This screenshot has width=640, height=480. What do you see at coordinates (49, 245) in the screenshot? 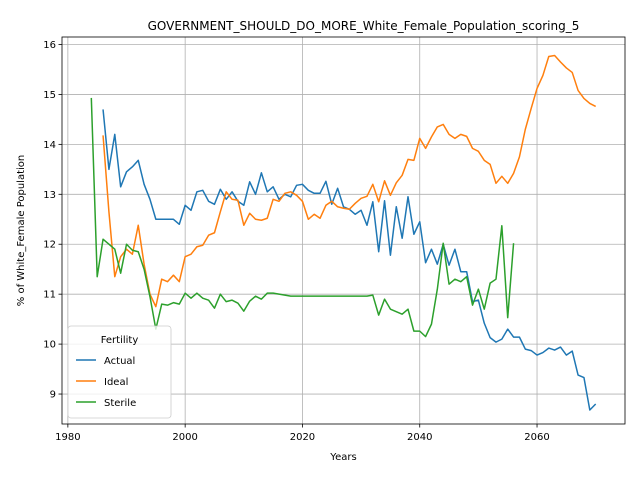
I see `y-tick-label: 12` at bounding box center [49, 245].